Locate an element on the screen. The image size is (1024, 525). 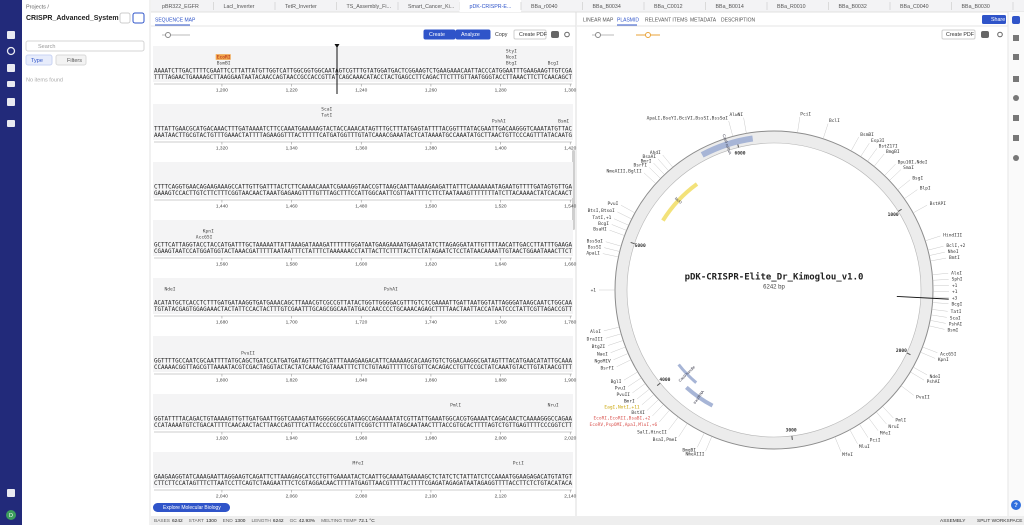
site-label: EcoRV,PspOMI,ApaI,MluI,+6 is located at coordinates (623, 425).